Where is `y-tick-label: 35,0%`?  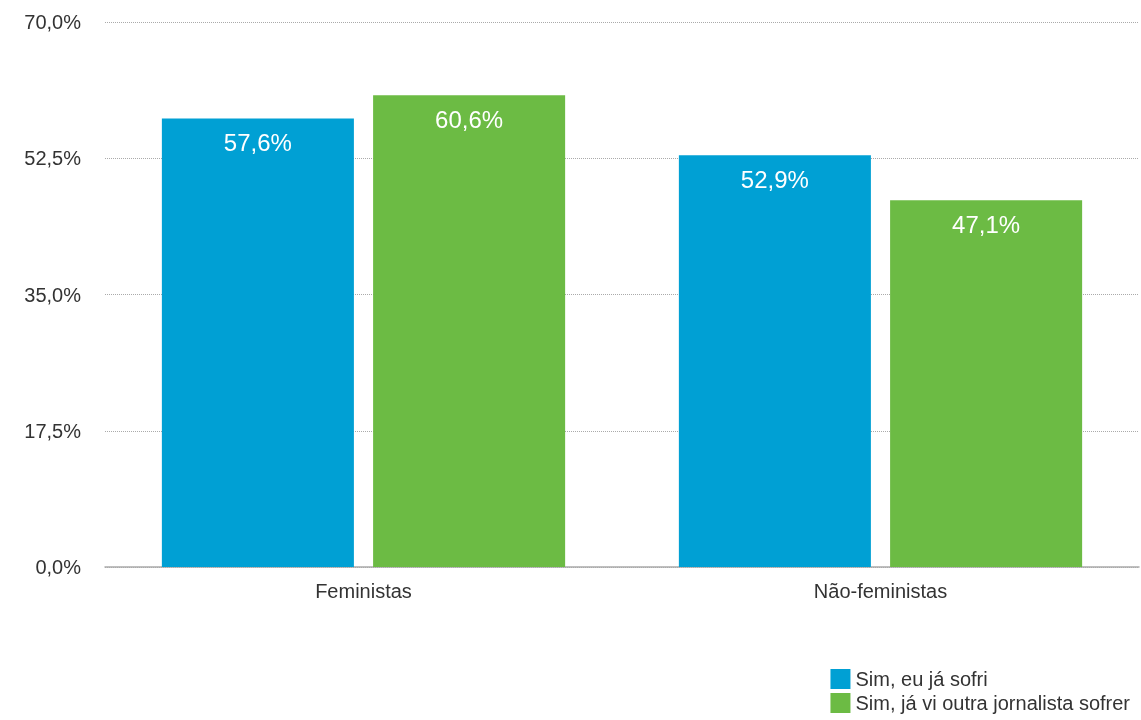
y-tick-label: 35,0% is located at coordinates (53, 294).